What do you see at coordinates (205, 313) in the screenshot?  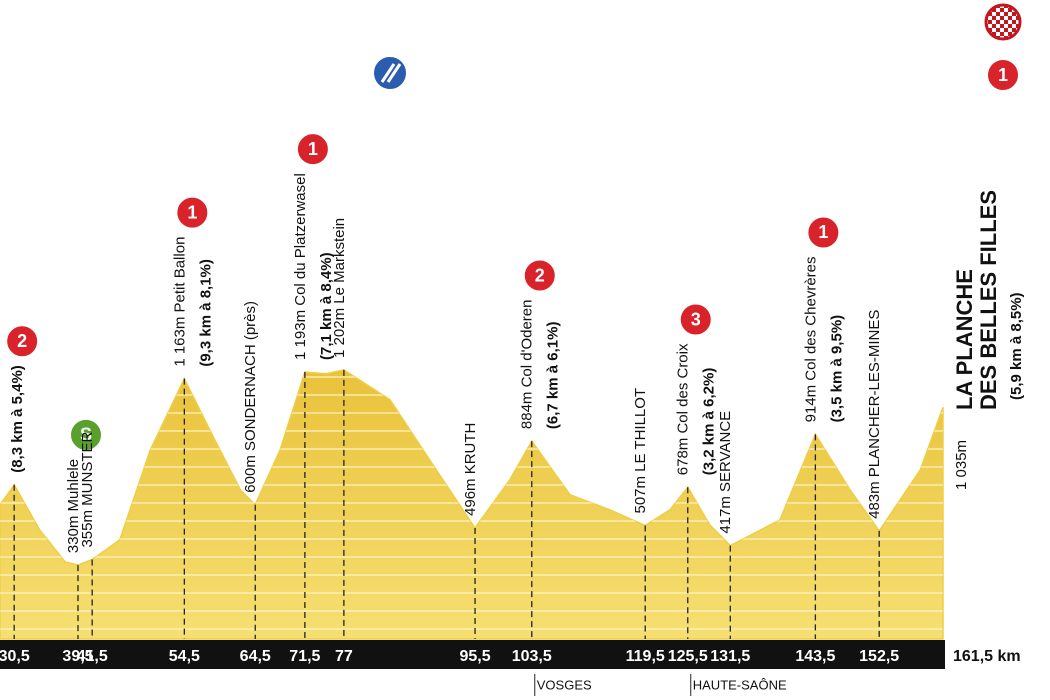 I see `climb-detail: (9,3 km à 8,1%)` at bounding box center [205, 313].